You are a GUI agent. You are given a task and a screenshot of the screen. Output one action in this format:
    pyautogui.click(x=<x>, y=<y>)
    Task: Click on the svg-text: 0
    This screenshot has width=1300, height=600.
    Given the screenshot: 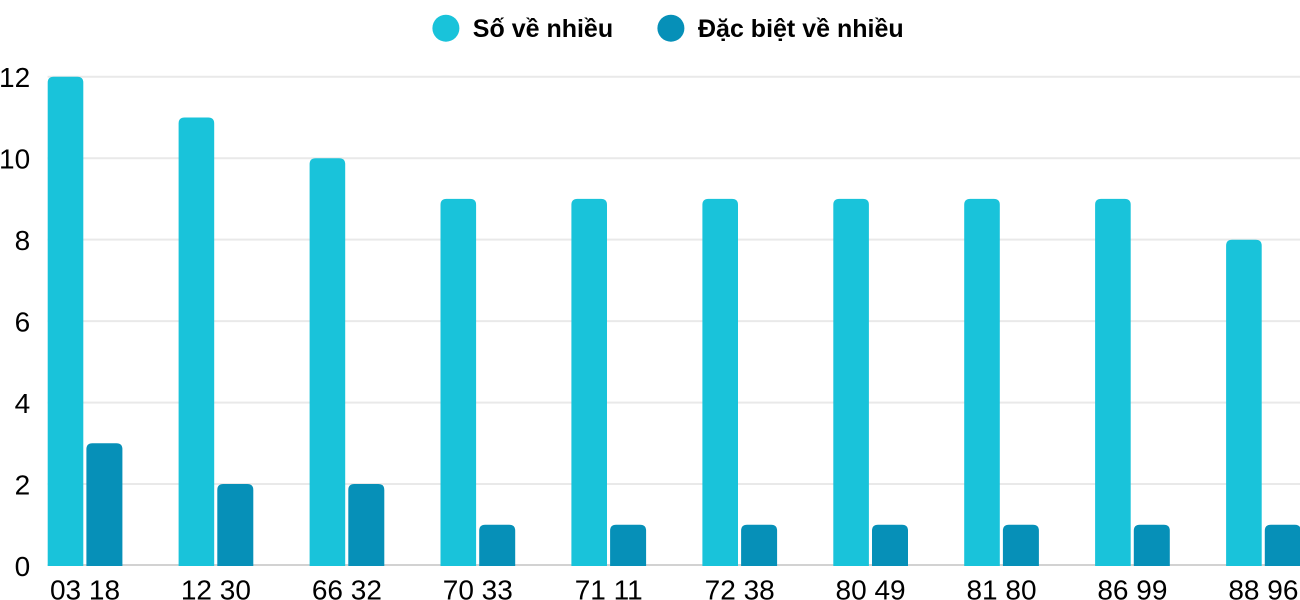 What is the action you would take?
    pyautogui.click(x=23, y=566)
    